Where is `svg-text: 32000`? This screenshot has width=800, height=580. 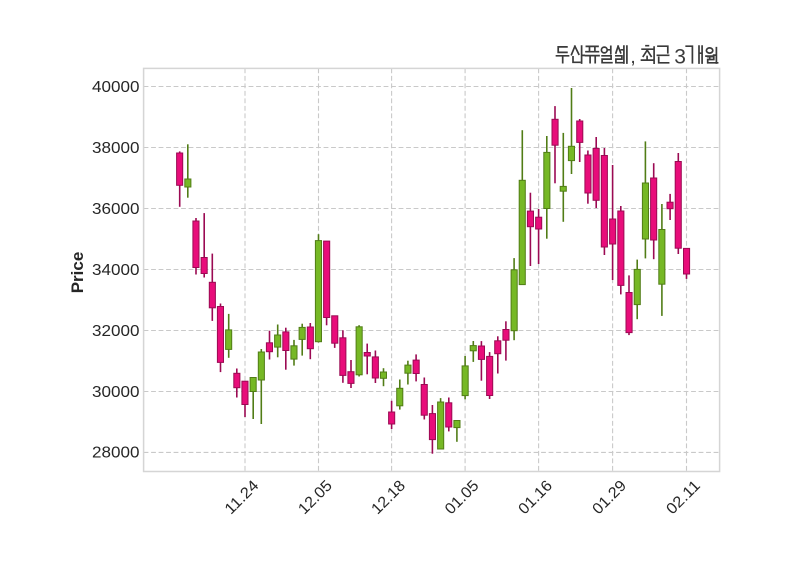
svg-text: 32000 is located at coordinates (116, 331).